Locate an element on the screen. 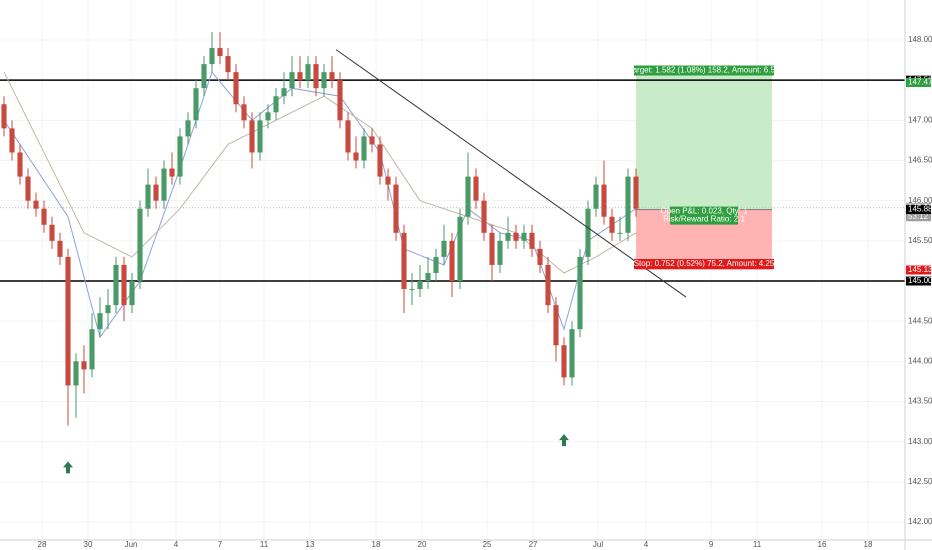  price-badge-label: 145.137 is located at coordinates (920, 269).